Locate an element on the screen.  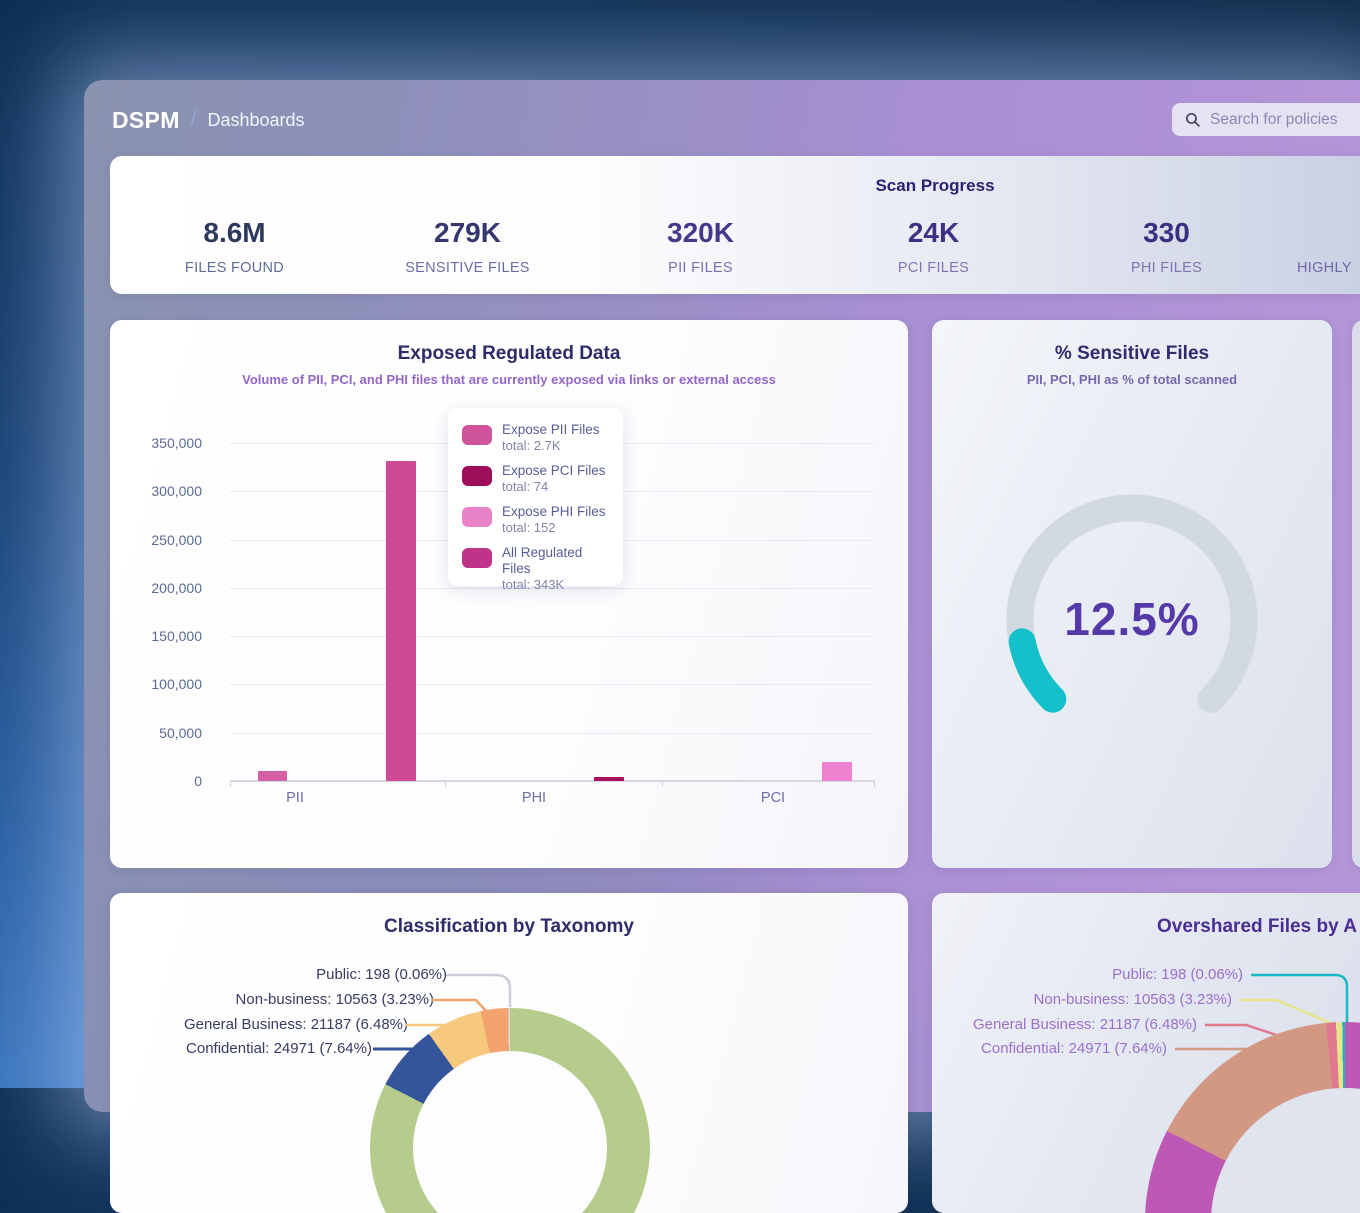
search-placeholder: Search for policies is located at coordinates (1274, 119).